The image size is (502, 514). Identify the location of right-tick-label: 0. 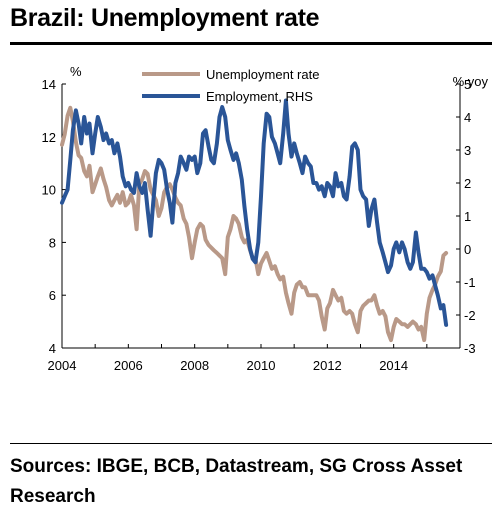
(467, 249).